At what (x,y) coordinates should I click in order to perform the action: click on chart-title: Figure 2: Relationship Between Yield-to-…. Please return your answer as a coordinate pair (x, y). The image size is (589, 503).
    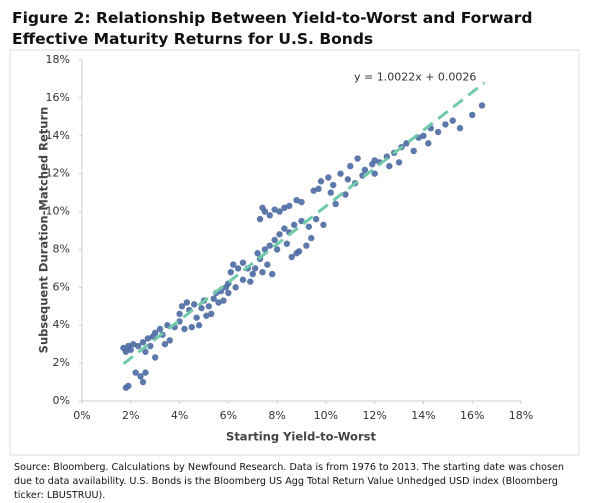
    Looking at the image, I should click on (272, 28).